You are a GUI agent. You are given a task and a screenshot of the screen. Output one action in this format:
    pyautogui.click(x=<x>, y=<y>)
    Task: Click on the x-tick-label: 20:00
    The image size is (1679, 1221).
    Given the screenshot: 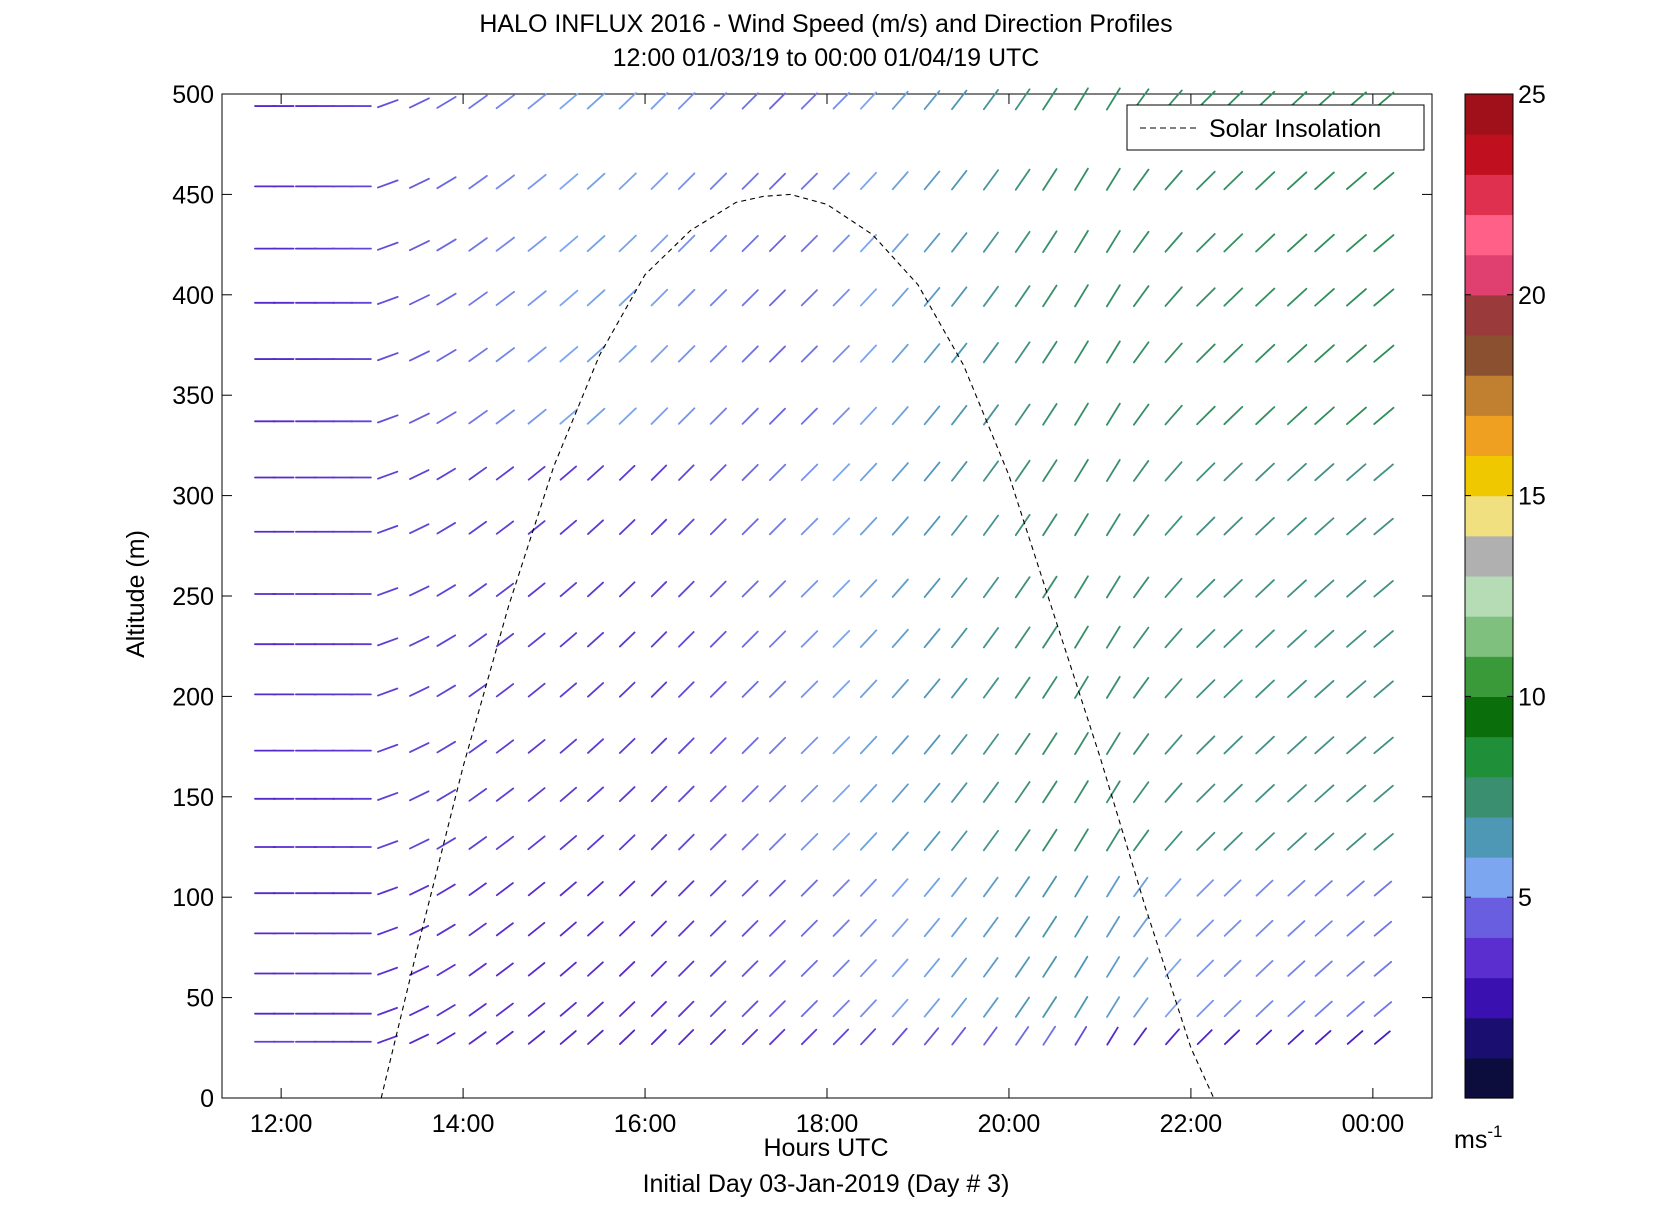 What is the action you would take?
    pyautogui.click(x=1009, y=1124)
    